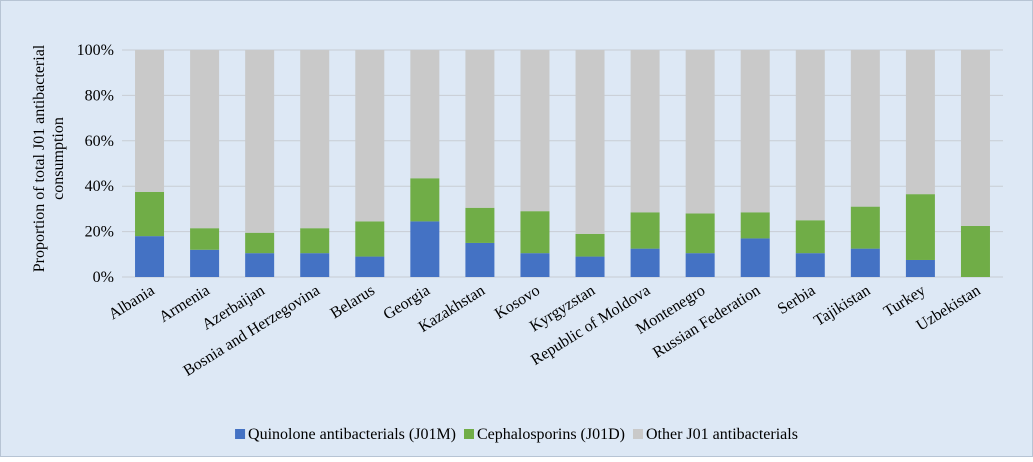  I want to click on y-tick-label: 0%, so click(103, 277).